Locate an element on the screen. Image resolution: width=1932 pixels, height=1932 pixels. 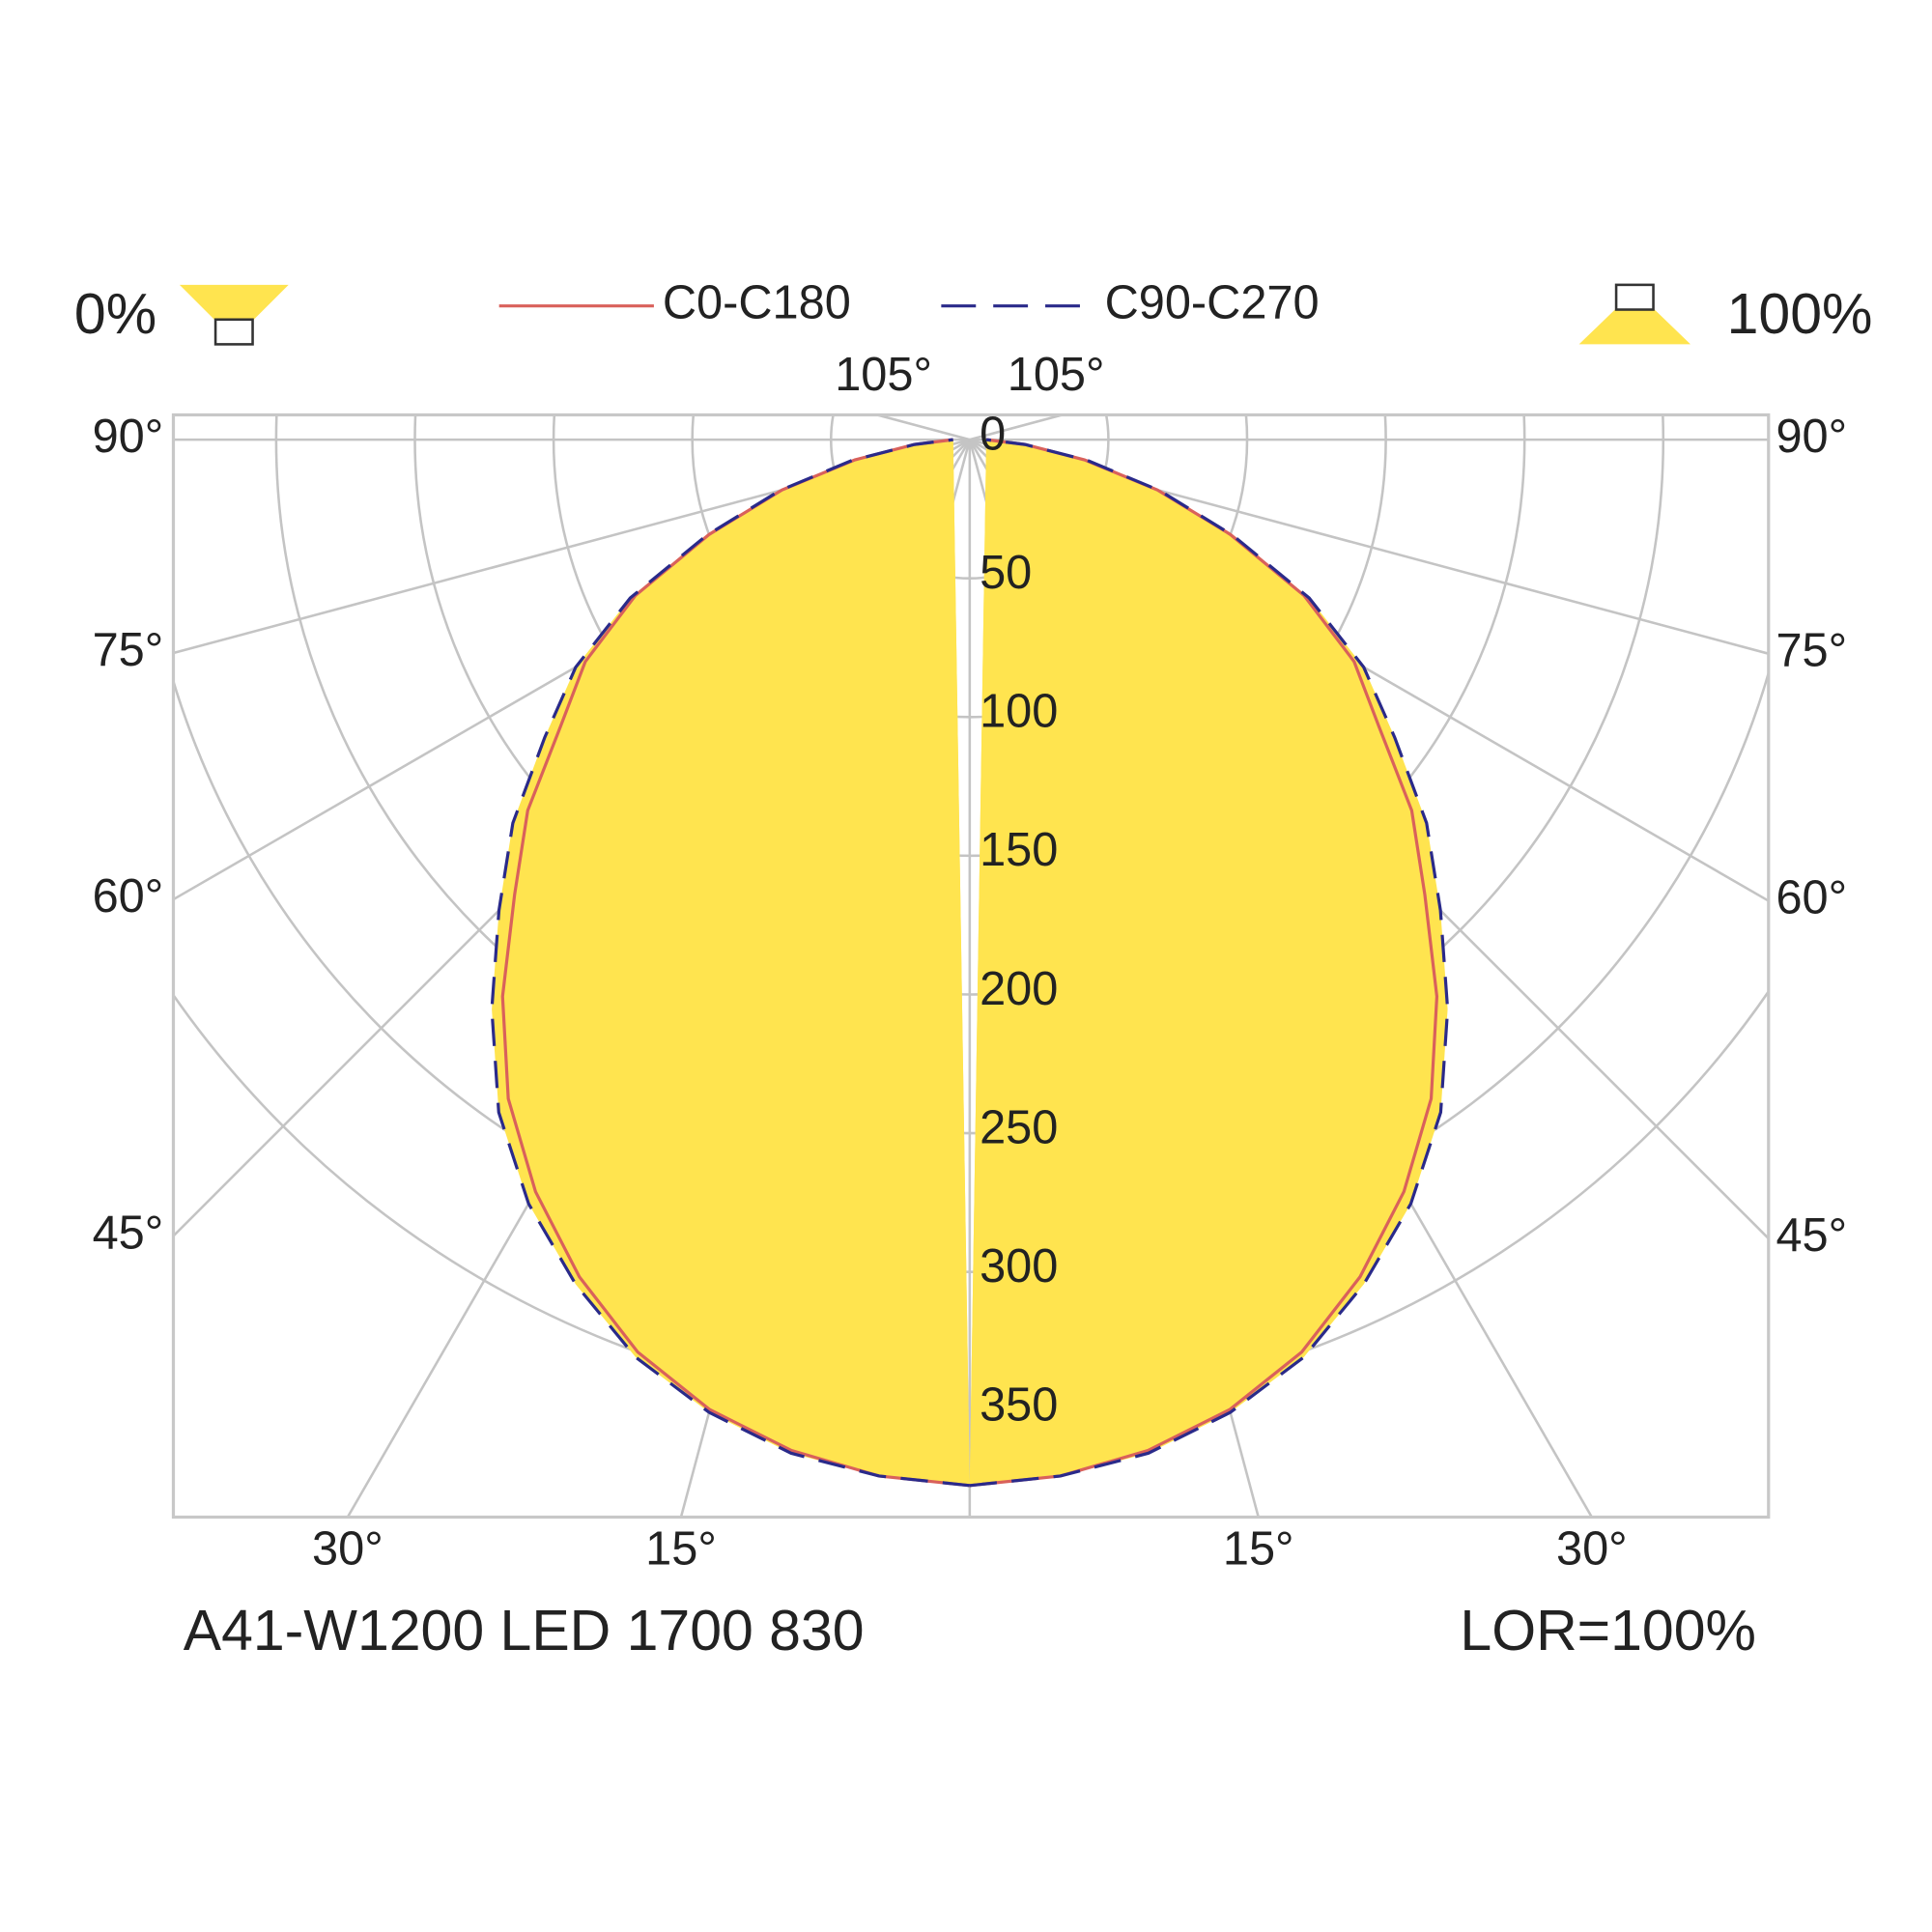
legend-label: C0-C180 is located at coordinates (757, 303).